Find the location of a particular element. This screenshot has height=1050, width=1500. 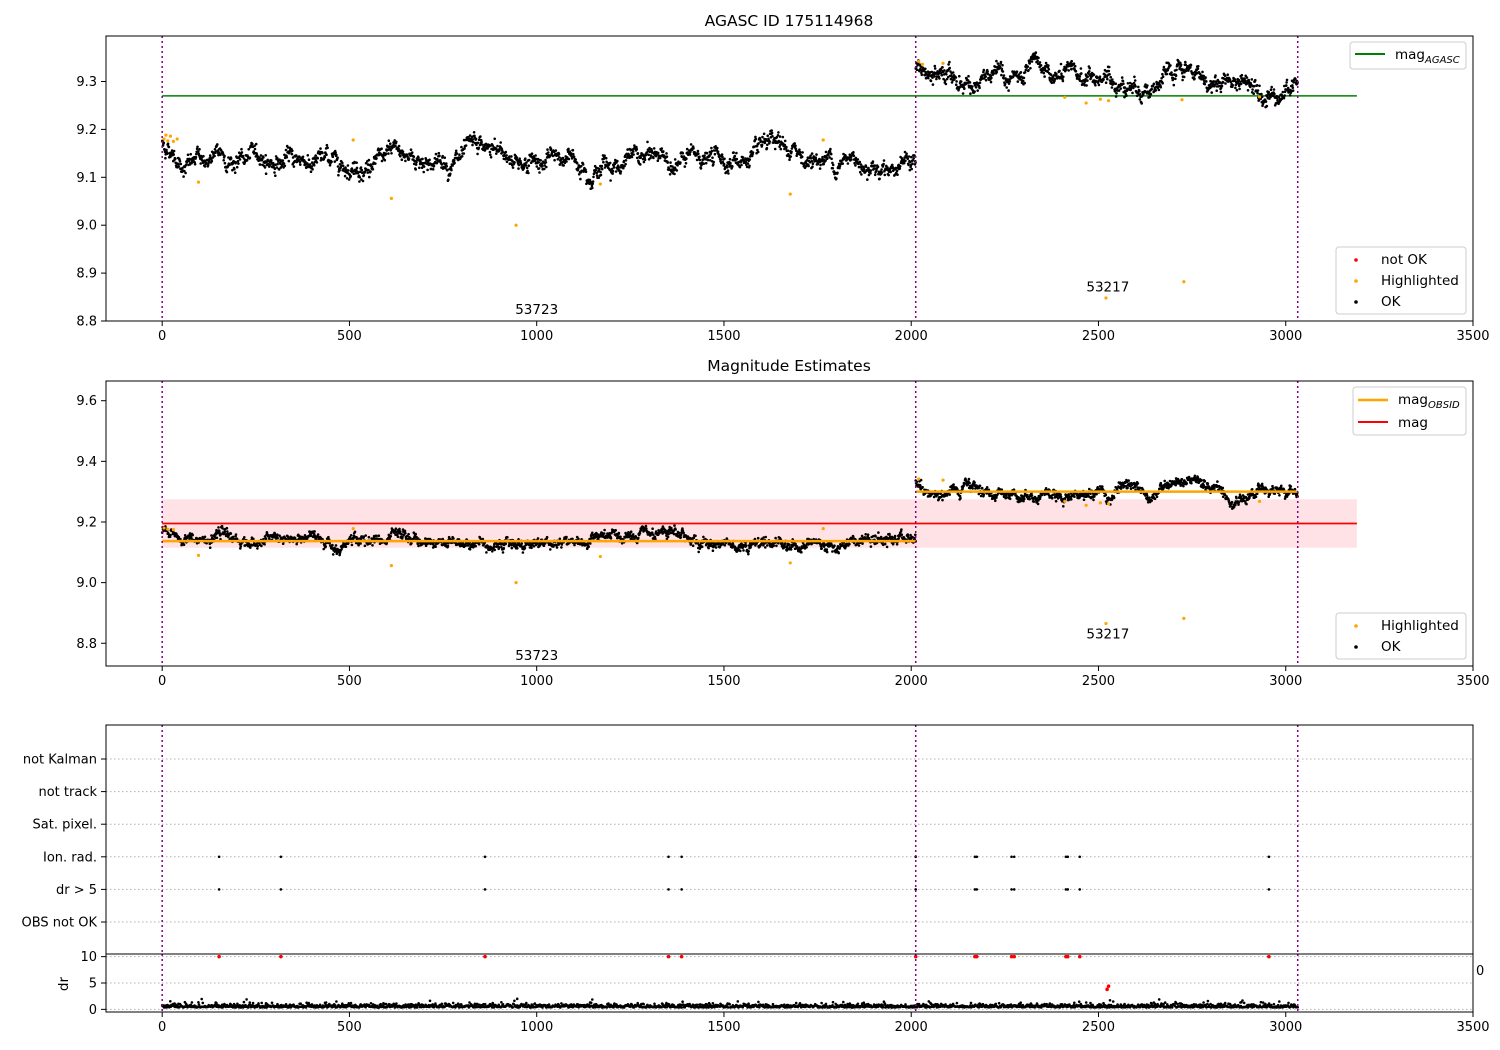

panel1-ytick-label: 9.0 is located at coordinates (86, 226).